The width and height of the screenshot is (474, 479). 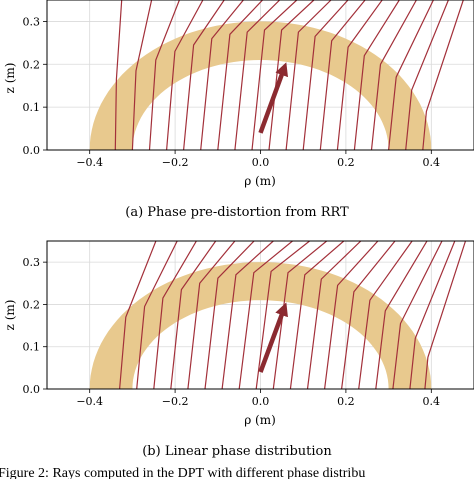 I want to click on x-axis-label-a: ρ (m), so click(x=260, y=181).